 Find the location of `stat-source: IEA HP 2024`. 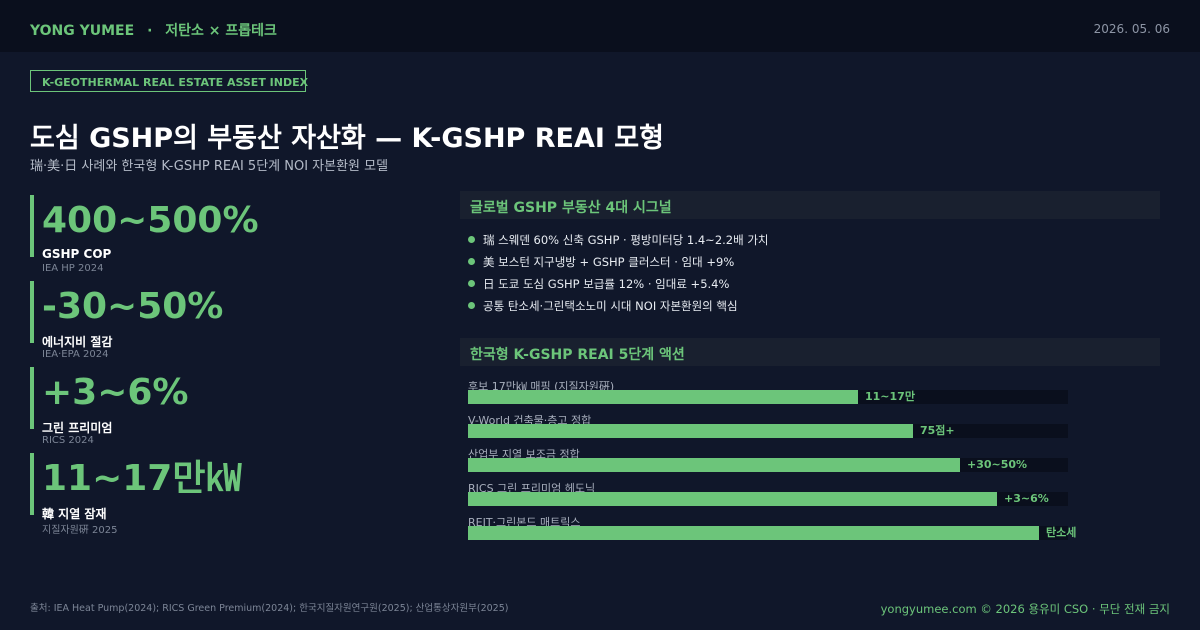

stat-source: IEA HP 2024 is located at coordinates (73, 268).